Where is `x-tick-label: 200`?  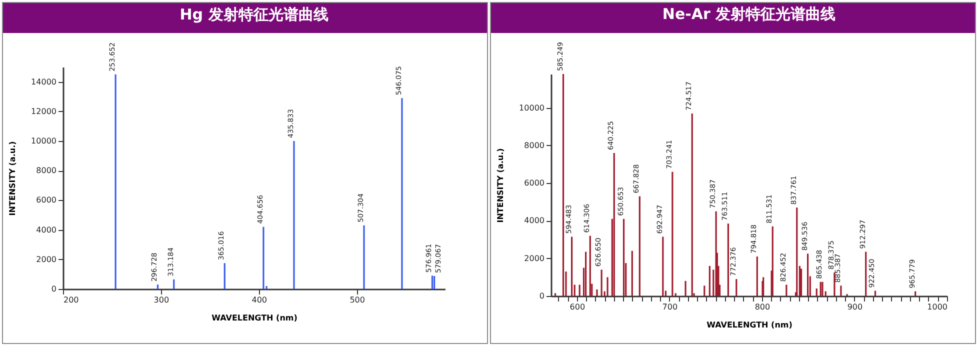 x-tick-label: 200 is located at coordinates (71, 300).